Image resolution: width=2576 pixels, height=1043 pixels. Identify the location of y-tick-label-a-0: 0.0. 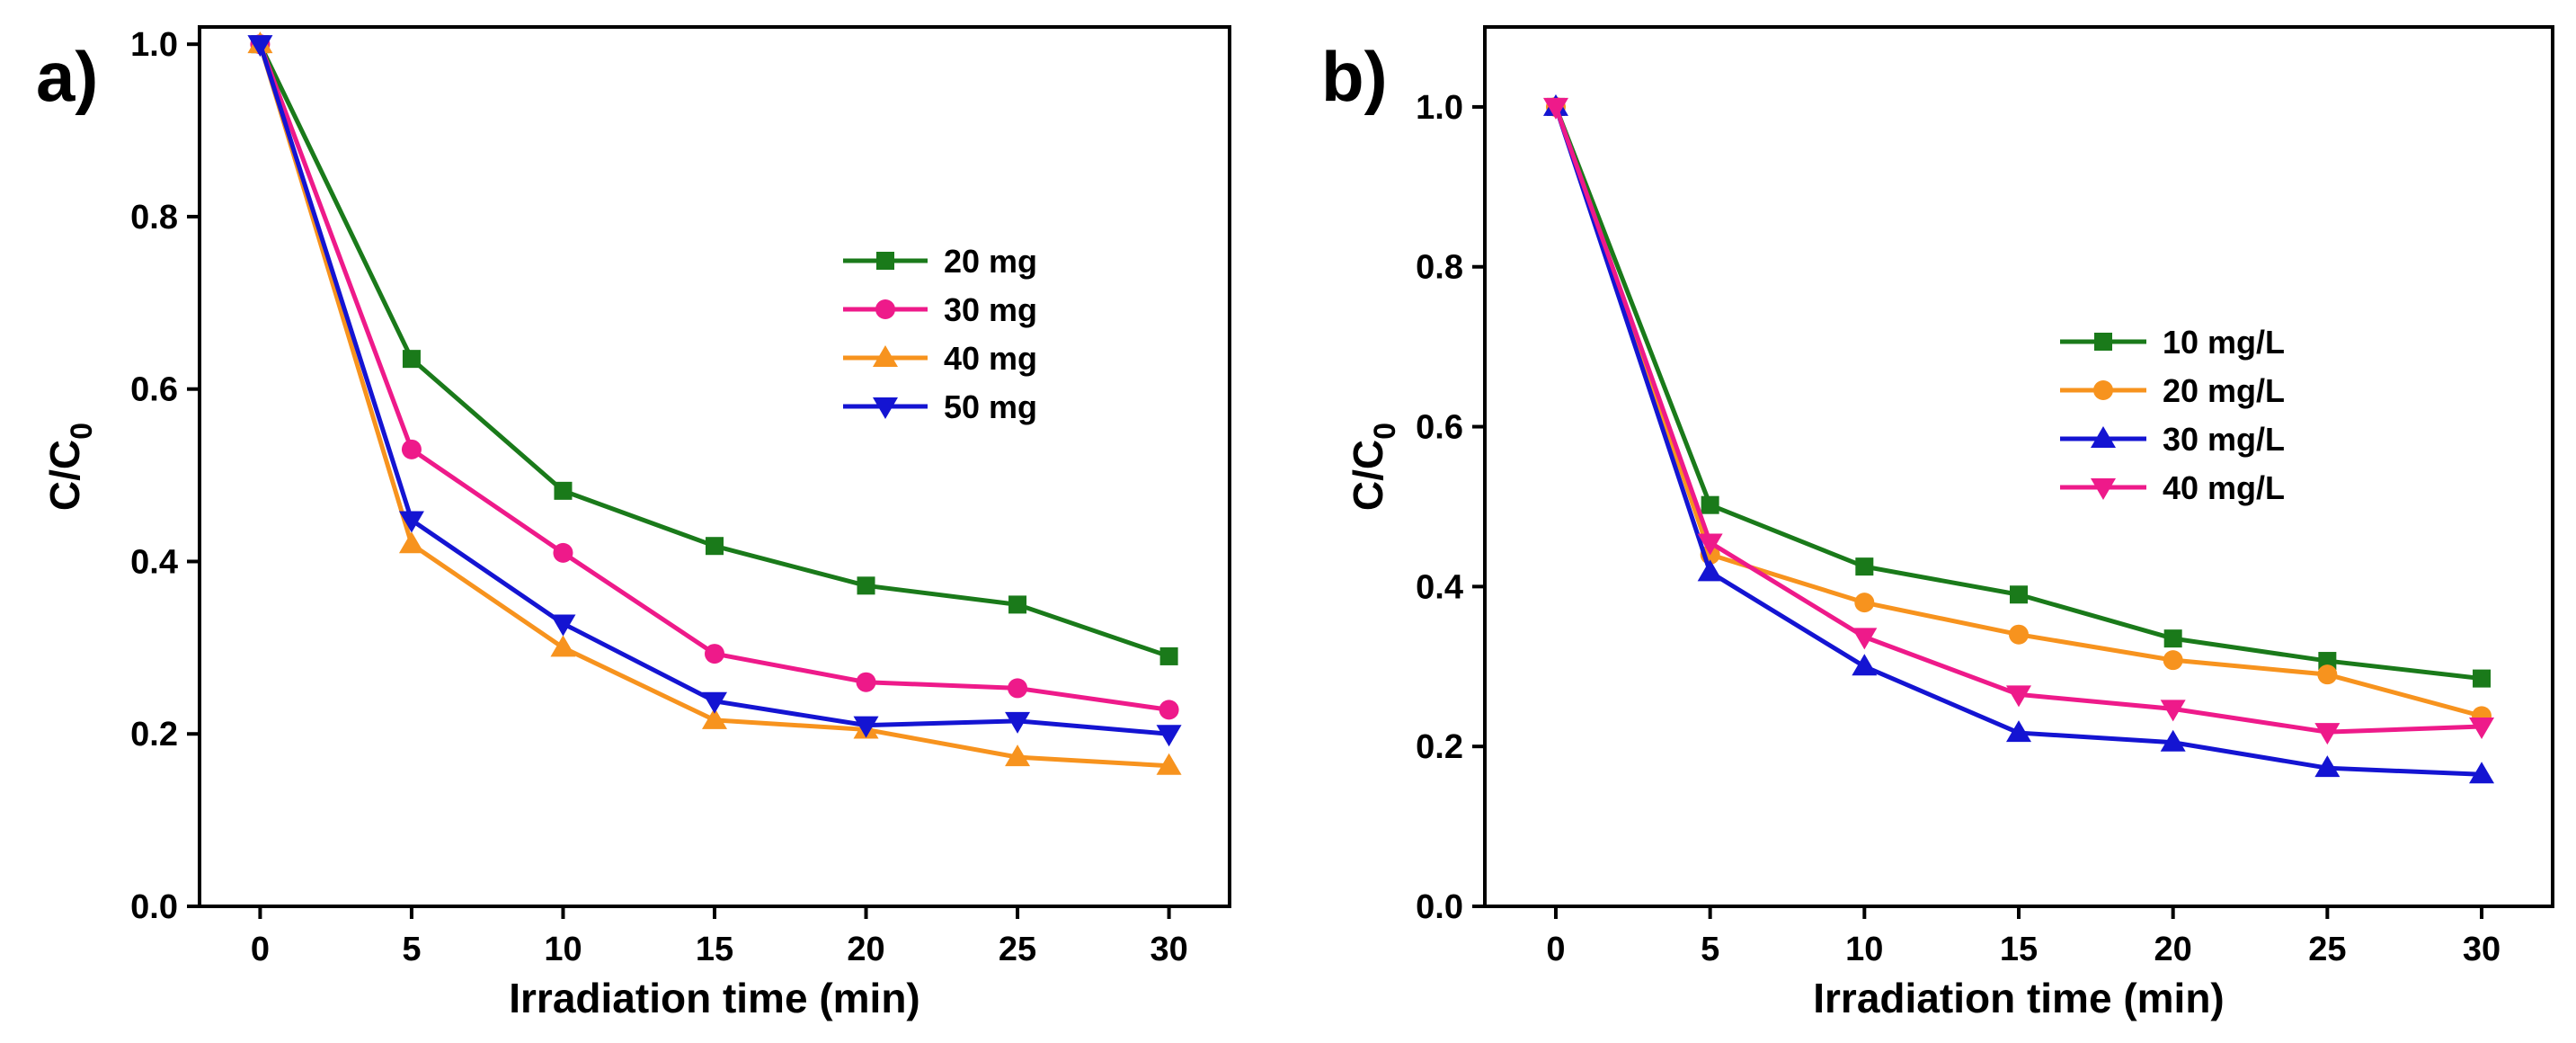
(154, 907).